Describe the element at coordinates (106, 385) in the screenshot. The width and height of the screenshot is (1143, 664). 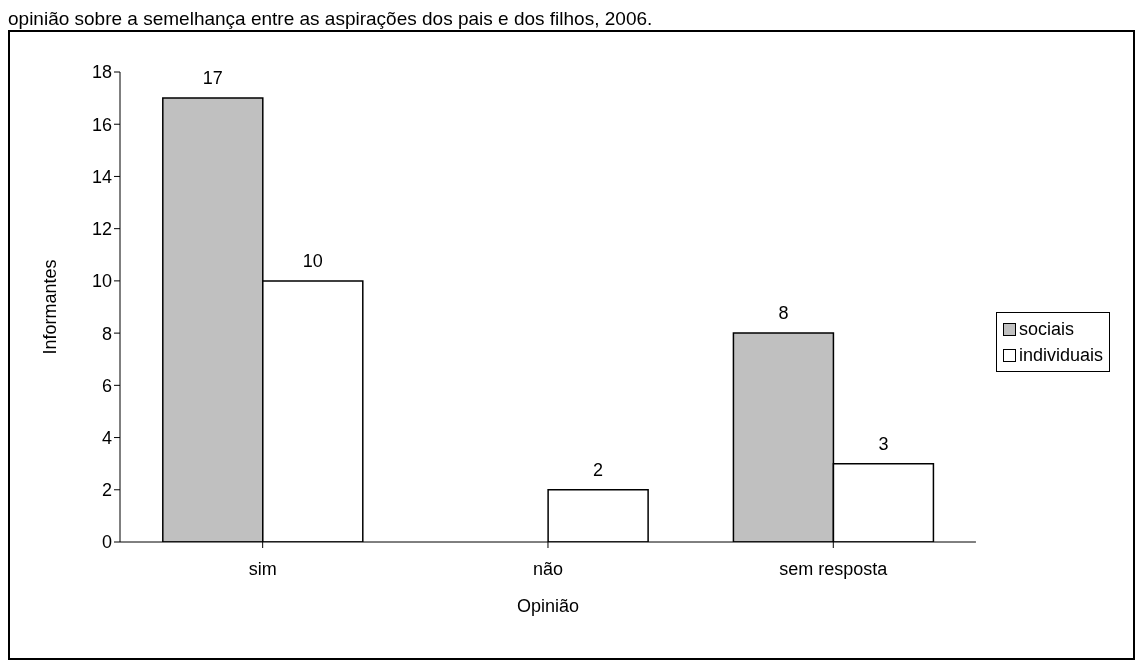
I see `y-tick-label: 6` at that location.